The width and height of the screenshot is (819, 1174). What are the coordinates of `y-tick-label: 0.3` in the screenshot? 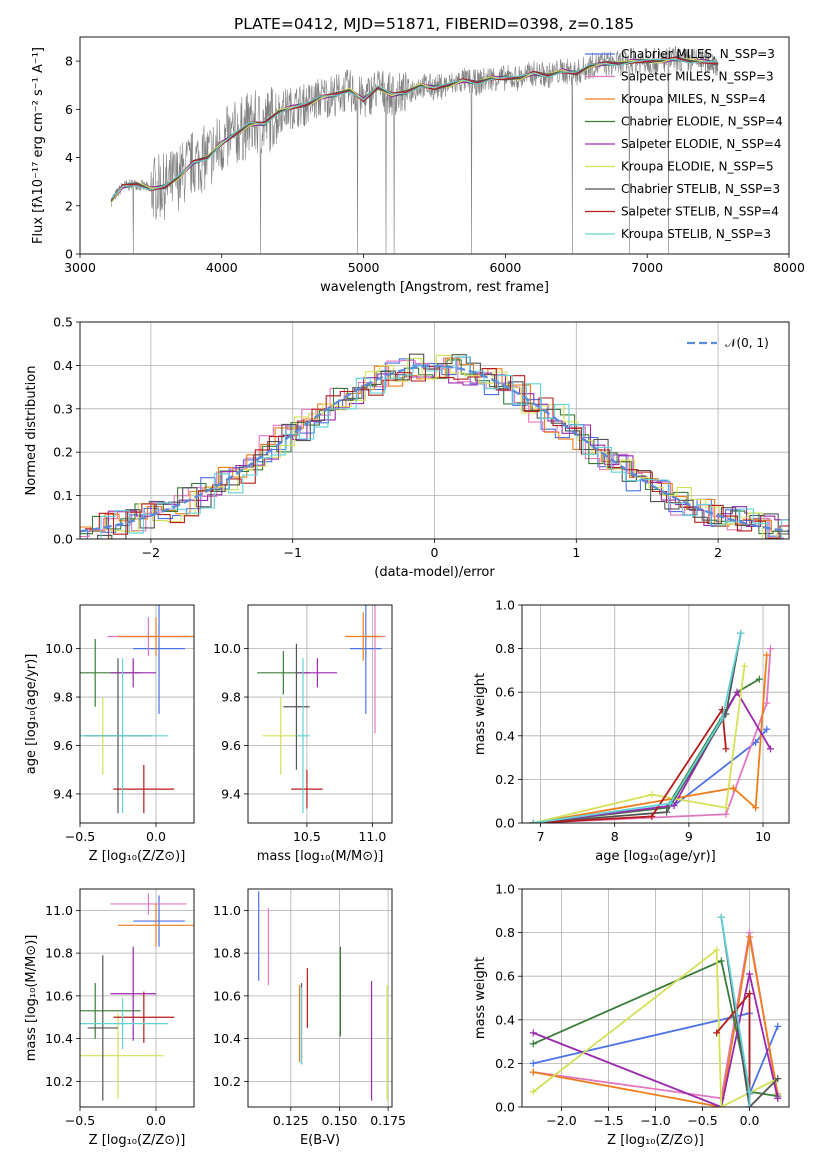 It's located at (63, 408).